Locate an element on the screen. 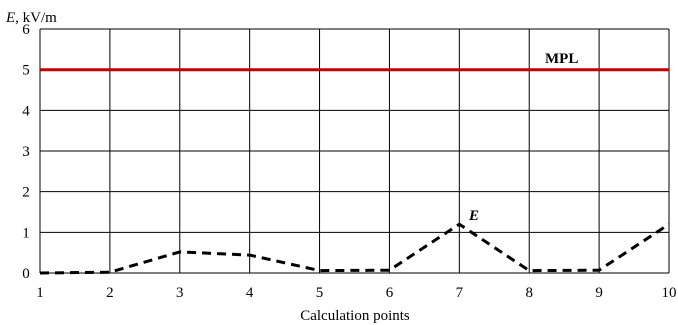  series-label-e: E is located at coordinates (473, 216).